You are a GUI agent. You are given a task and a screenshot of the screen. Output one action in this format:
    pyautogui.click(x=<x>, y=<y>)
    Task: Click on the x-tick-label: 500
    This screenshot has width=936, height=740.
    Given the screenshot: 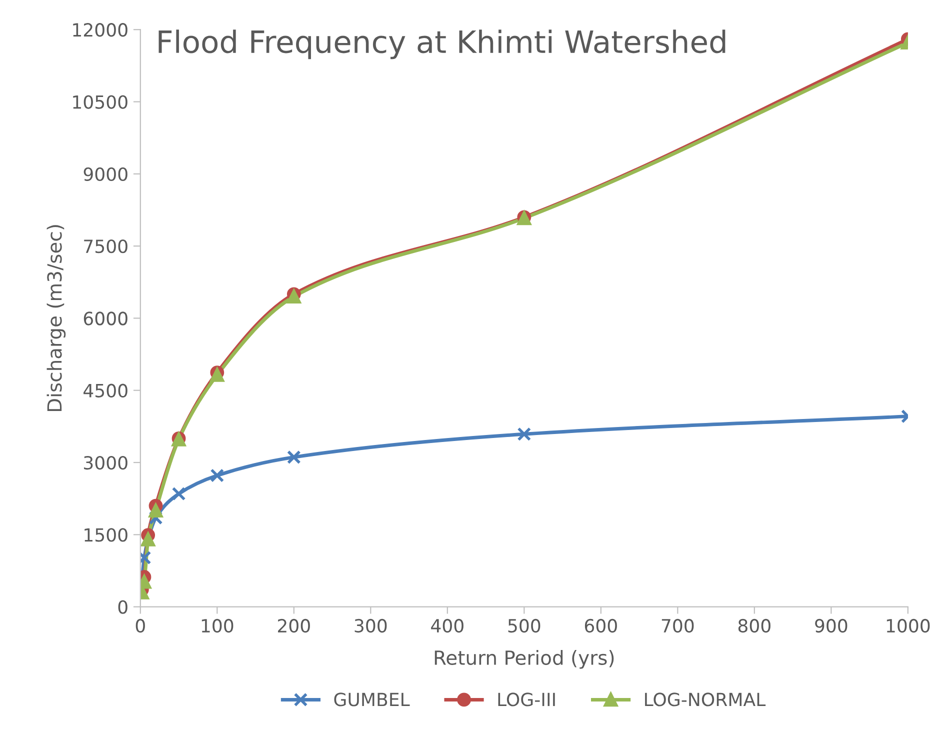 What is the action you would take?
    pyautogui.click(x=524, y=625)
    